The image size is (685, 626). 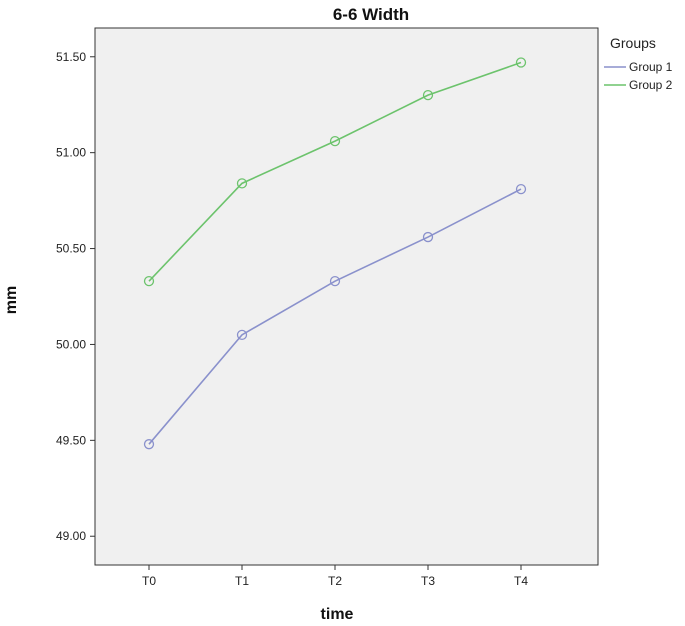 What do you see at coordinates (71, 57) in the screenshot?
I see `y-tick-label: 51.50` at bounding box center [71, 57].